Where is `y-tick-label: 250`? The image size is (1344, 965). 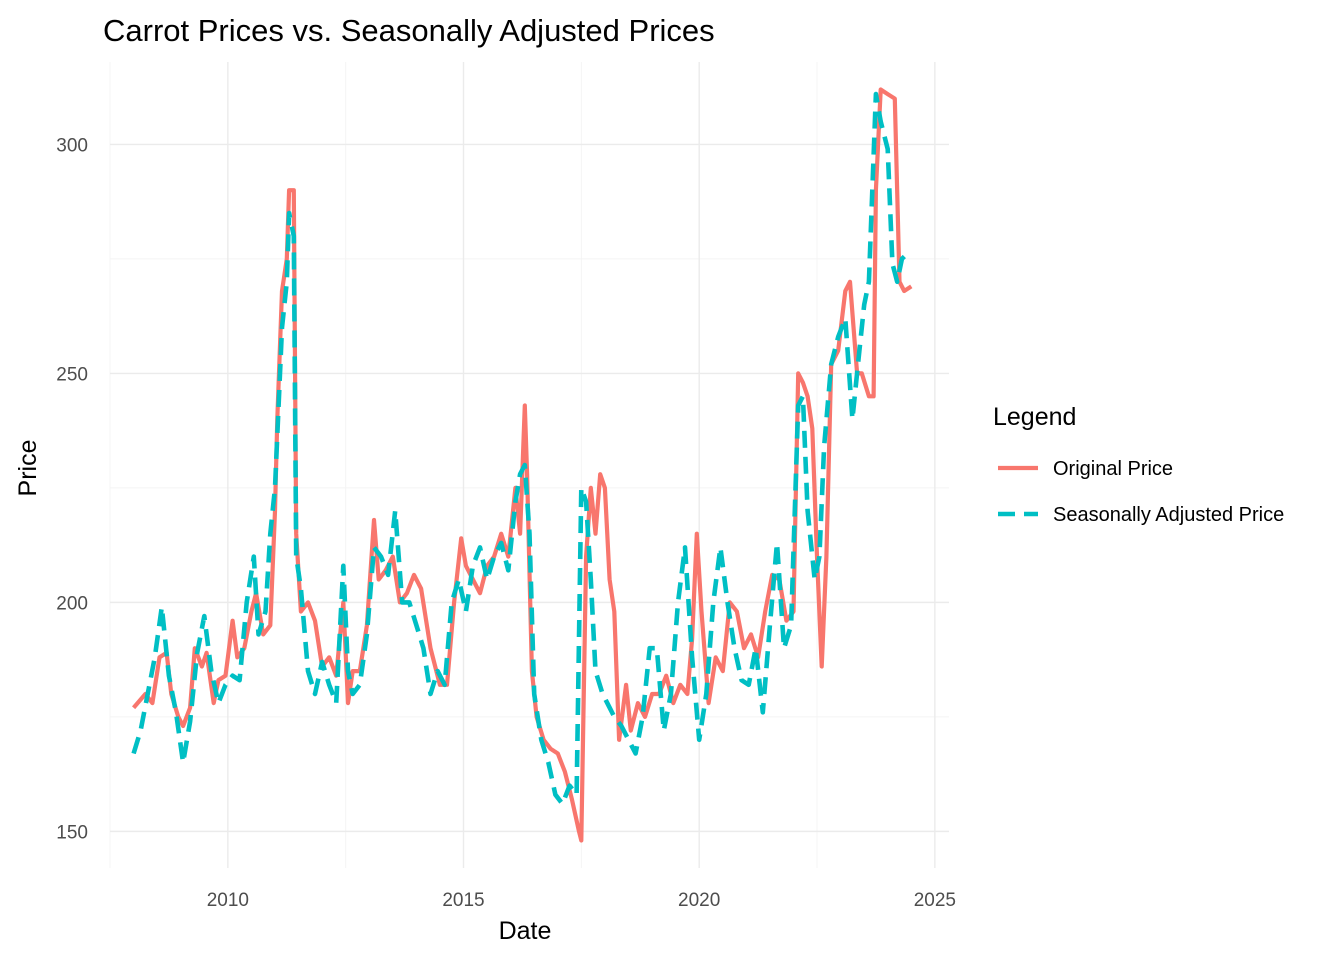
y-tick-label: 250 is located at coordinates (72, 374).